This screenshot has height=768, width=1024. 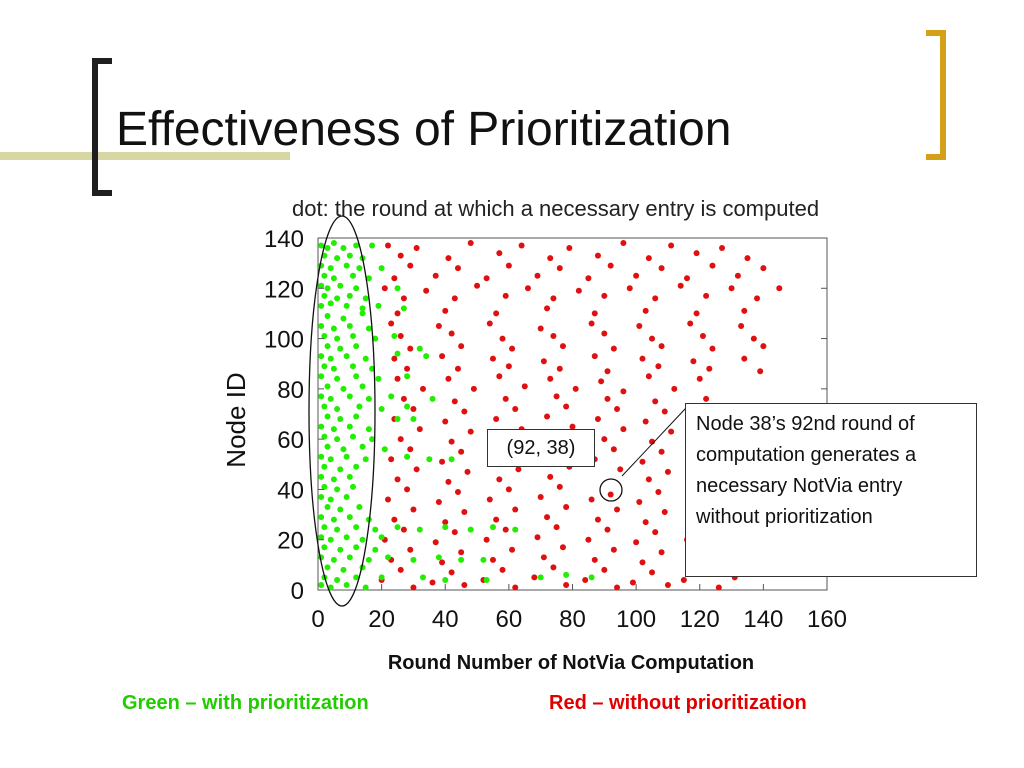 I want to click on x-tick-label: 80, so click(x=572, y=619).